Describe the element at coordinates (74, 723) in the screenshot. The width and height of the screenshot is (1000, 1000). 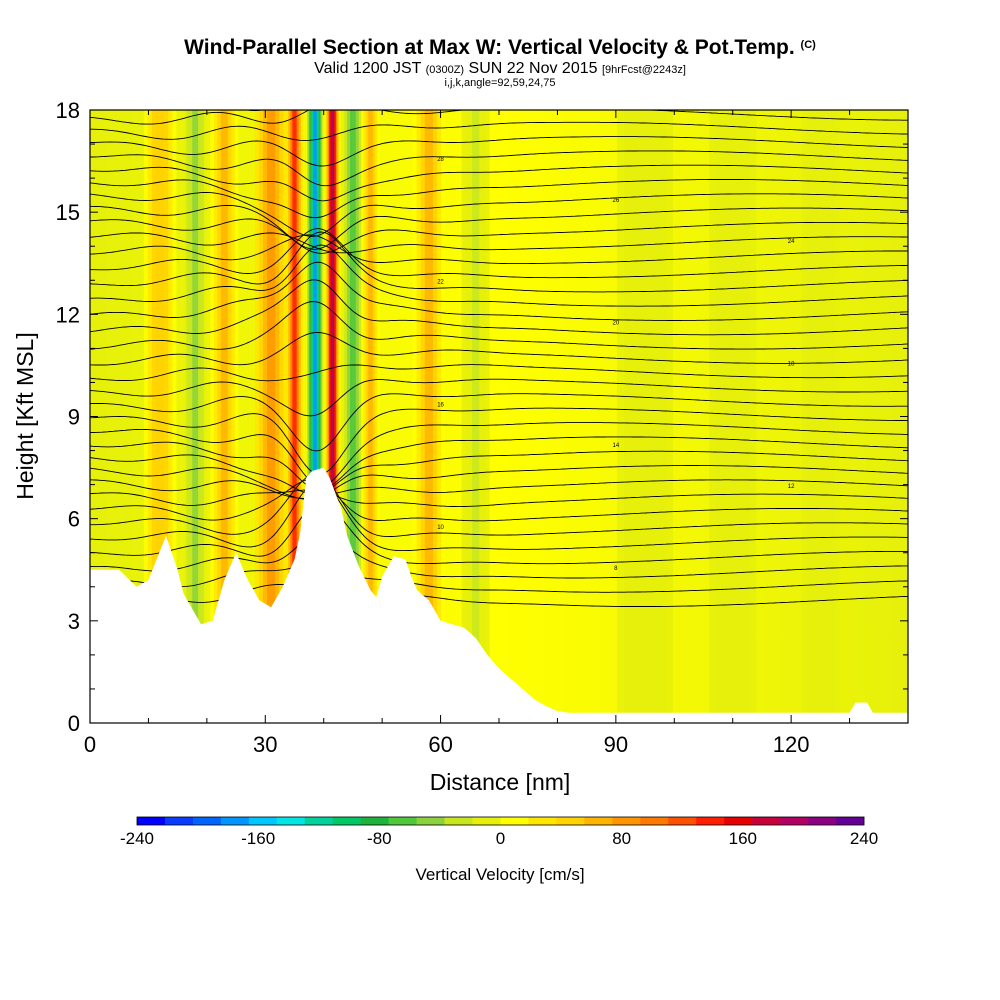
I see `y-tick-label: 0` at that location.